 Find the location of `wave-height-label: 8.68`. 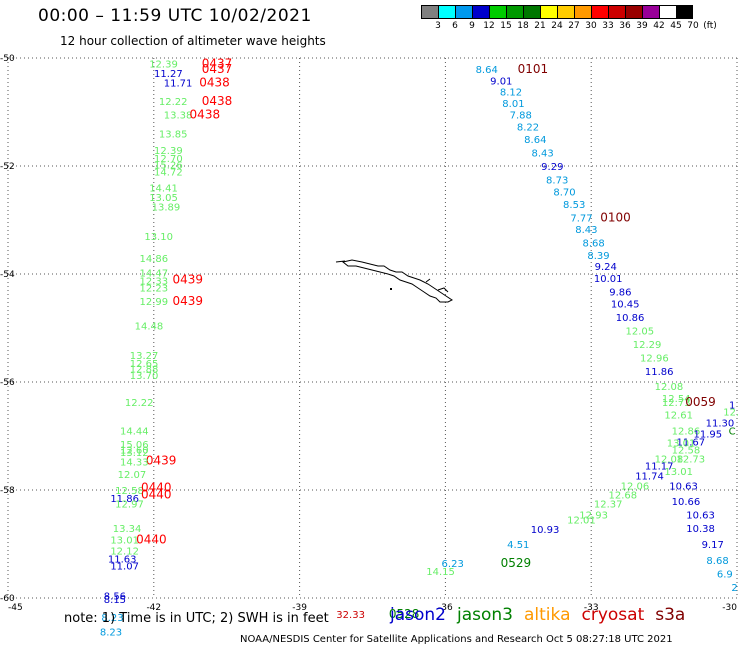

wave-height-label: 8.68 is located at coordinates (717, 561).